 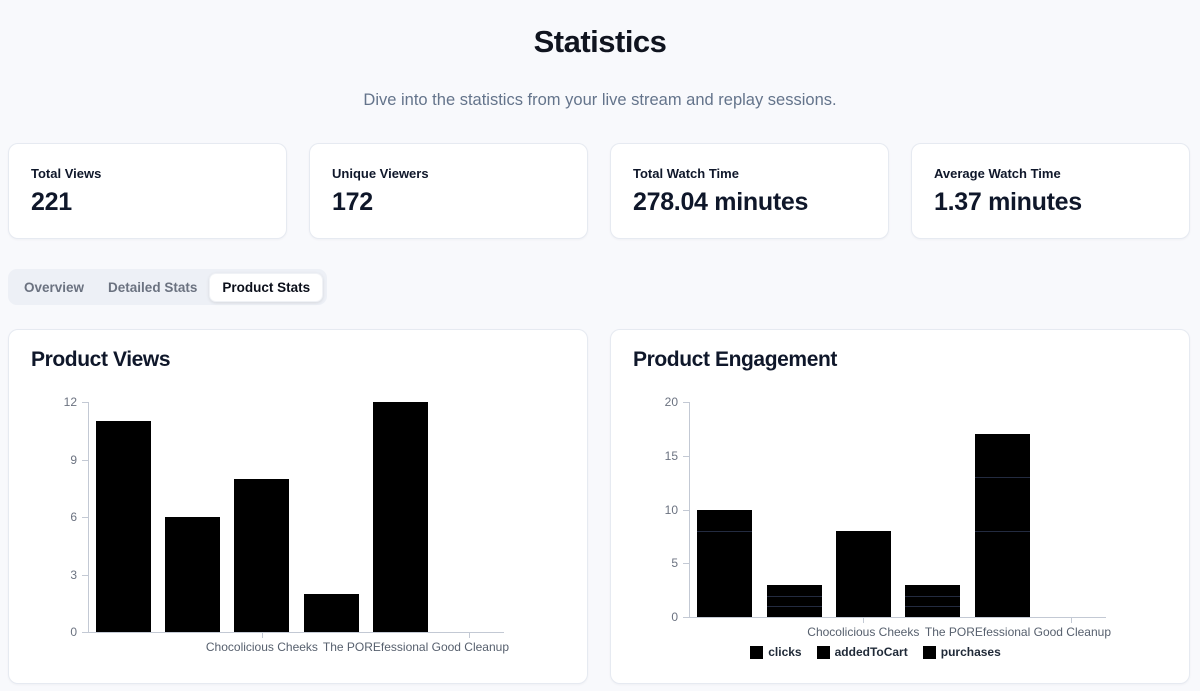 I want to click on stat-card-total-watch-time: Total Watch Time 278.04 minutes, so click(x=749, y=191).